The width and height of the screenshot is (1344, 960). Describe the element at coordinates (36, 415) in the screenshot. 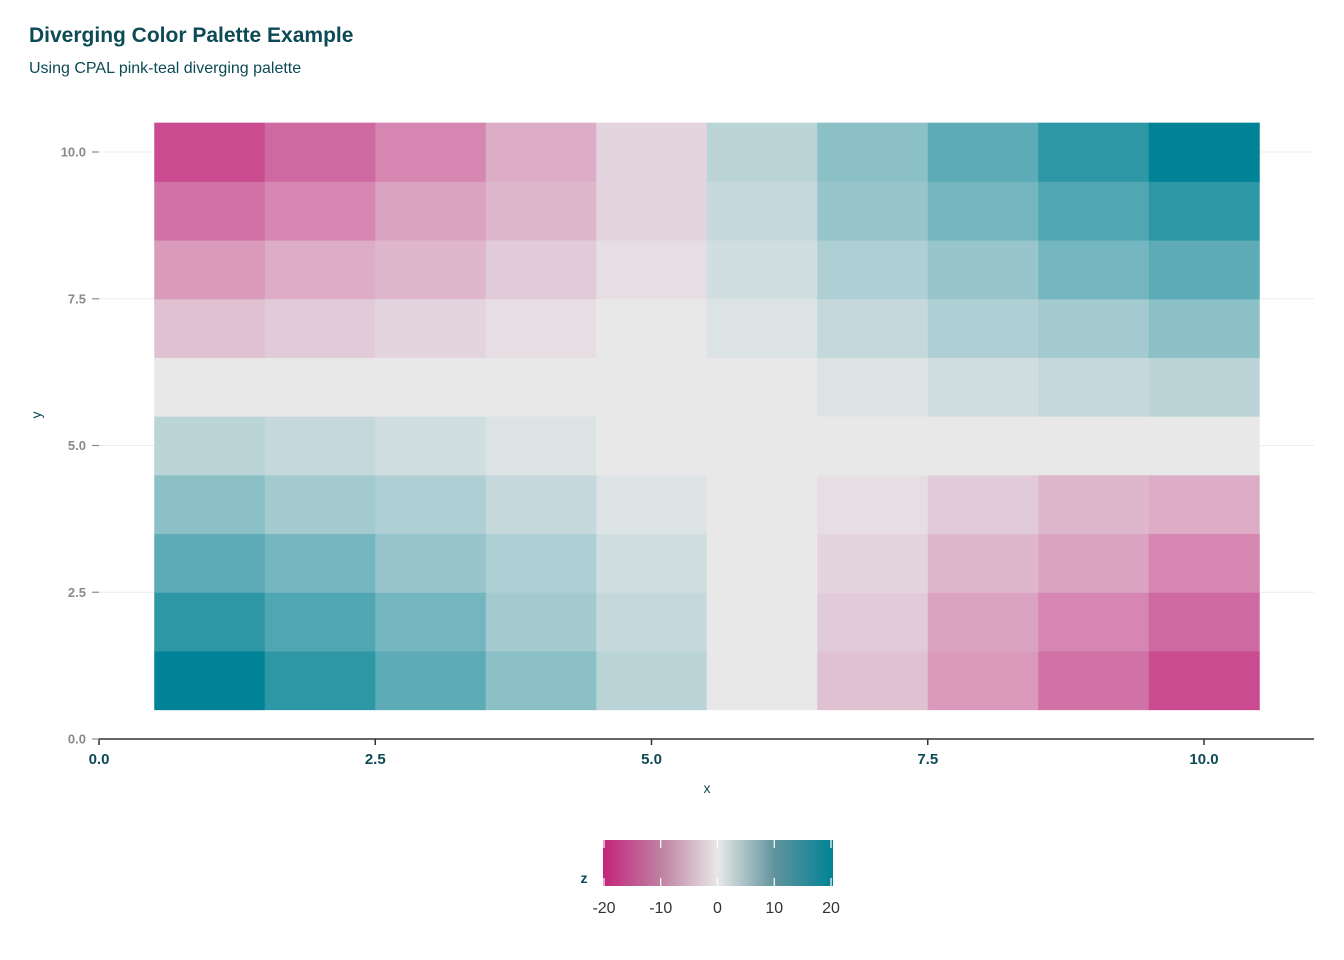

I see `y-axis-title: y` at that location.